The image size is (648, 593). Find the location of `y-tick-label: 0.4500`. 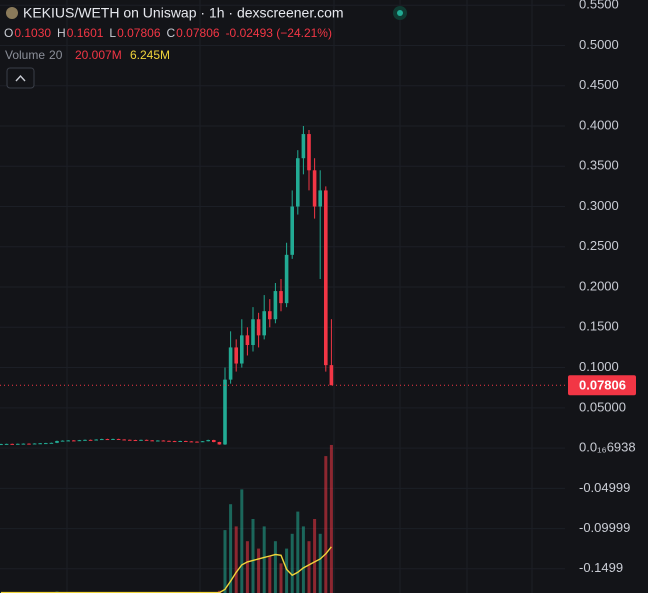

y-tick-label: 0.4500 is located at coordinates (599, 84).